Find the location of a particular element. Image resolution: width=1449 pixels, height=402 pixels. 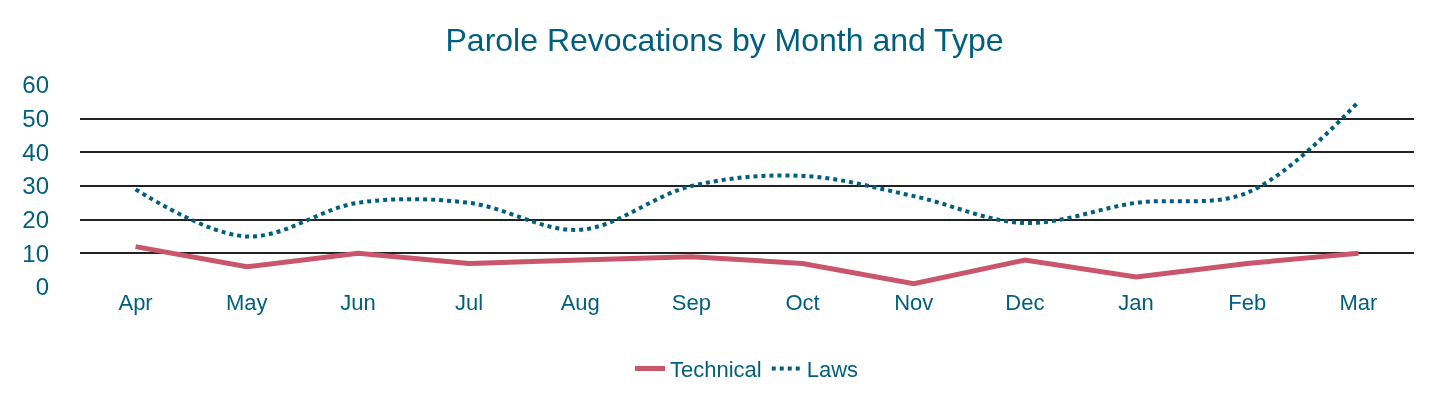

x-tick-label: May is located at coordinates (246, 302).